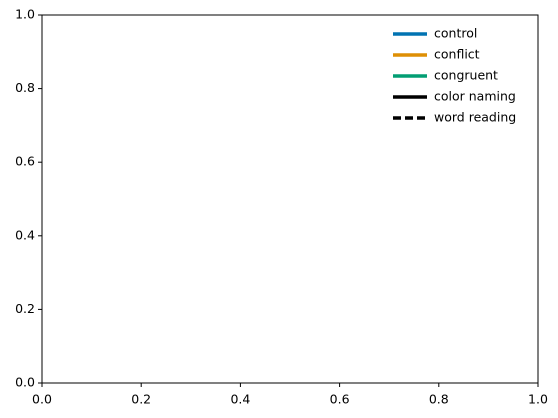 The image size is (558, 418). Describe the element at coordinates (240, 399) in the screenshot. I see `x-tick-label: 0.4` at that location.